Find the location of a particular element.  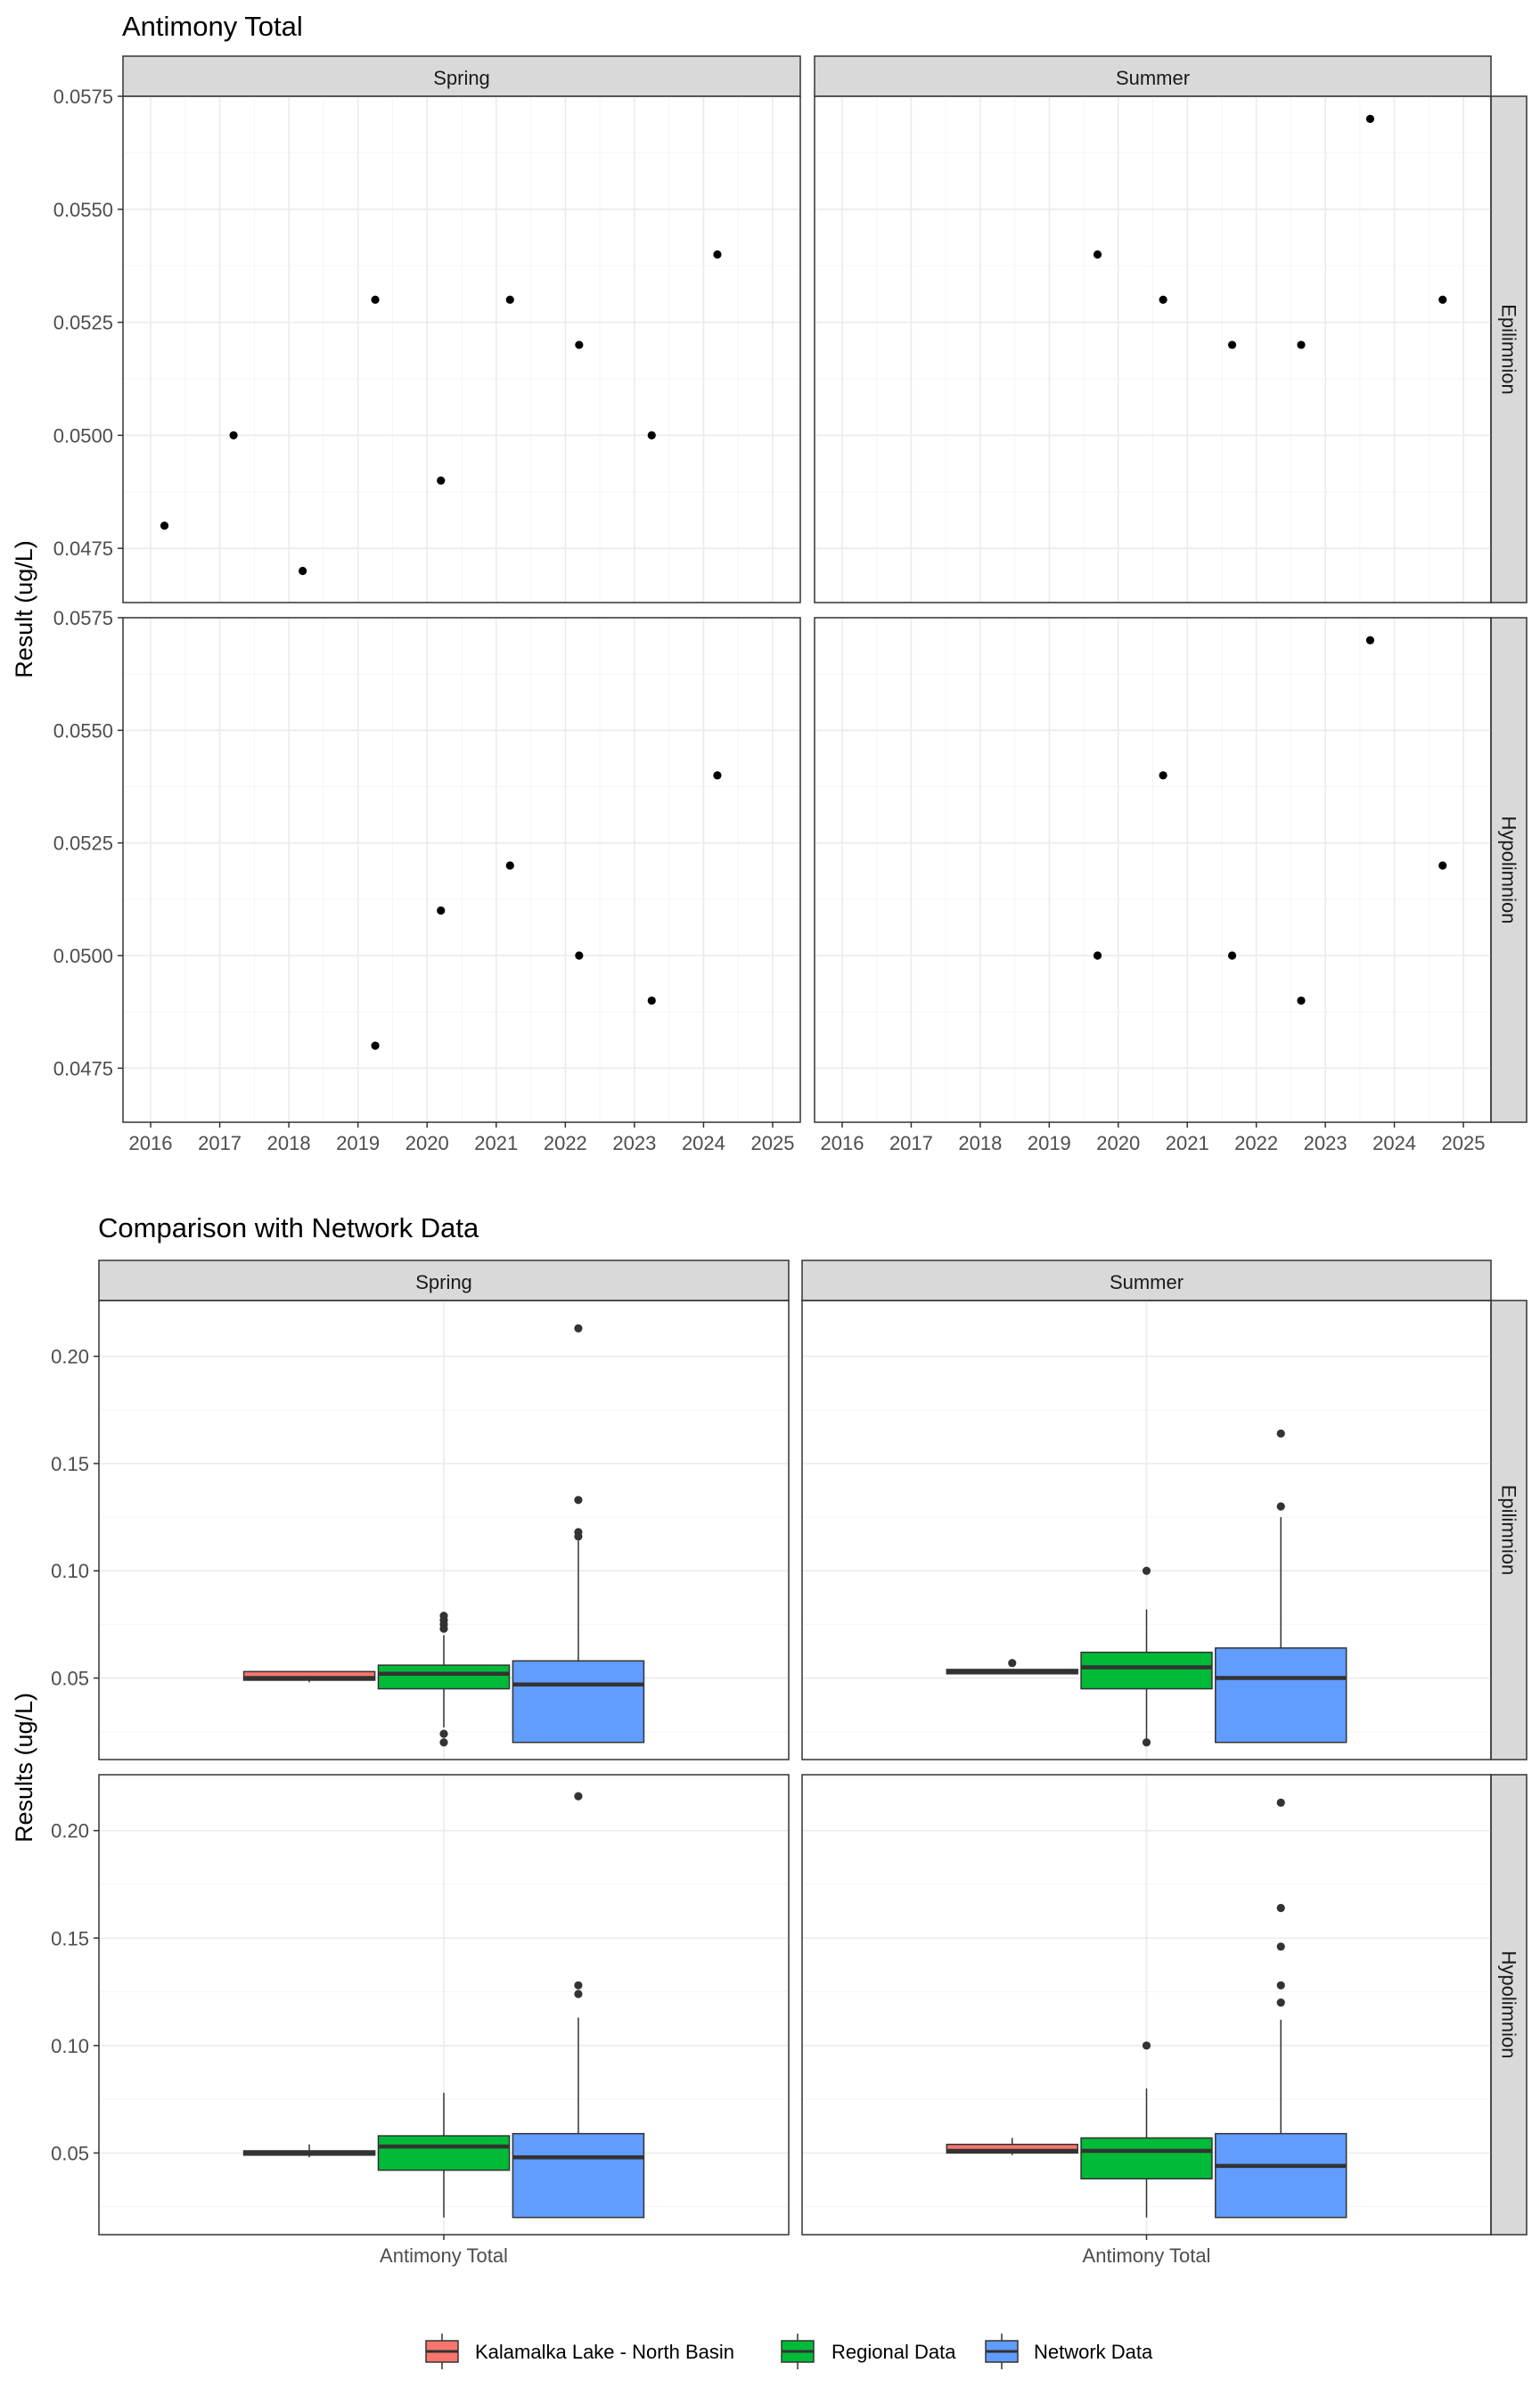

chart-1-row-strip-label: Epilimnion is located at coordinates (1509, 349).